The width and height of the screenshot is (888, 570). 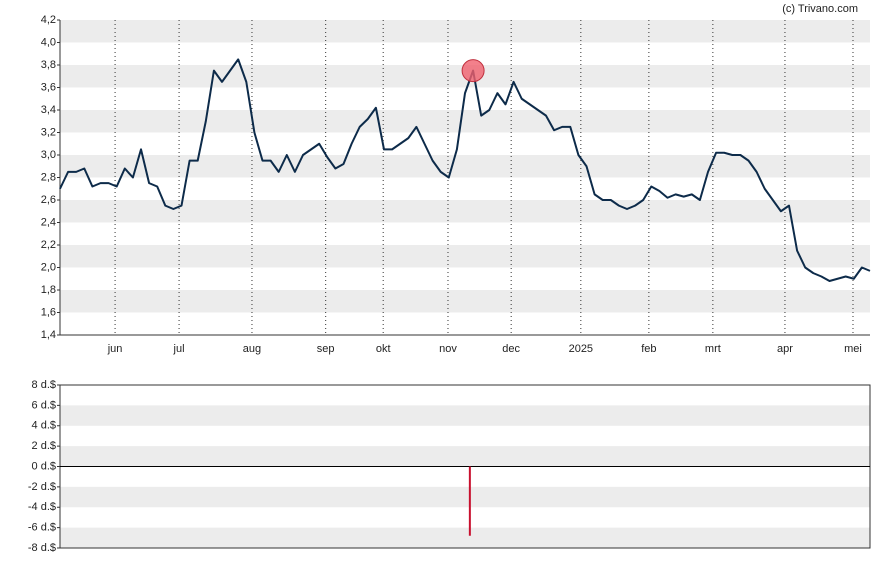 I want to click on x-tick-label: dec, so click(x=511, y=349).